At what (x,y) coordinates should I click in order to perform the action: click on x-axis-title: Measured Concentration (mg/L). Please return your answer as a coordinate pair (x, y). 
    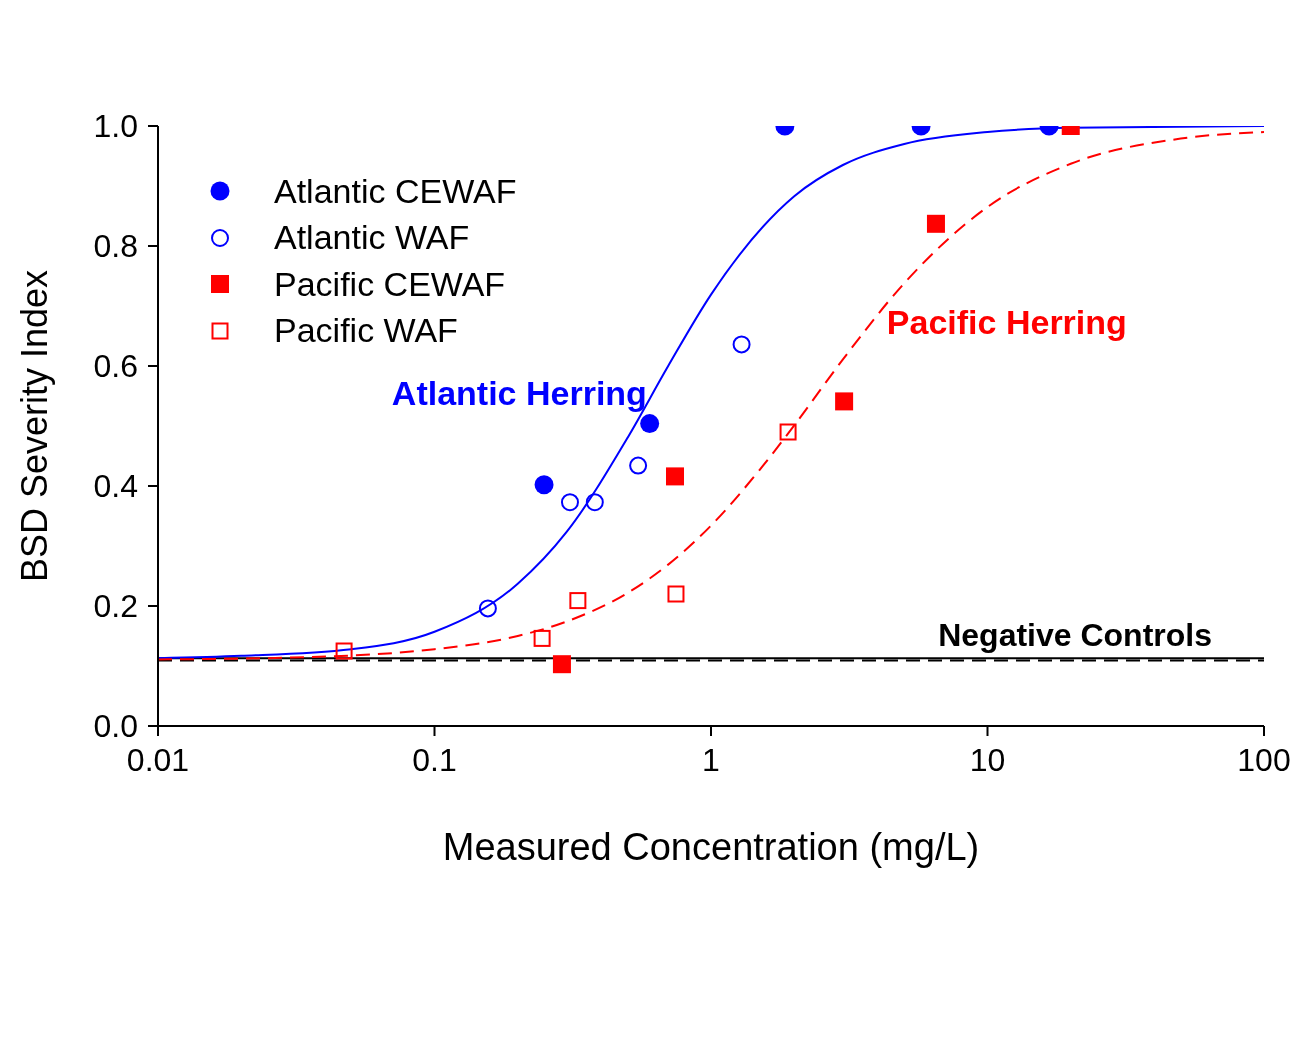
    Looking at the image, I should click on (711, 847).